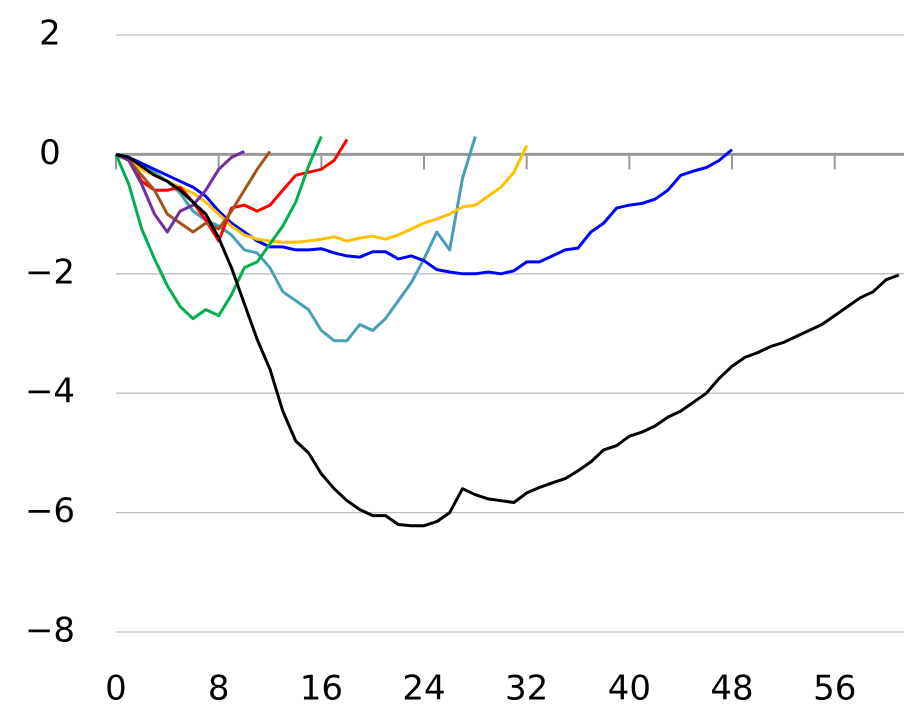  What do you see at coordinates (50, 34) in the screenshot?
I see `y-tick-label: 2` at bounding box center [50, 34].